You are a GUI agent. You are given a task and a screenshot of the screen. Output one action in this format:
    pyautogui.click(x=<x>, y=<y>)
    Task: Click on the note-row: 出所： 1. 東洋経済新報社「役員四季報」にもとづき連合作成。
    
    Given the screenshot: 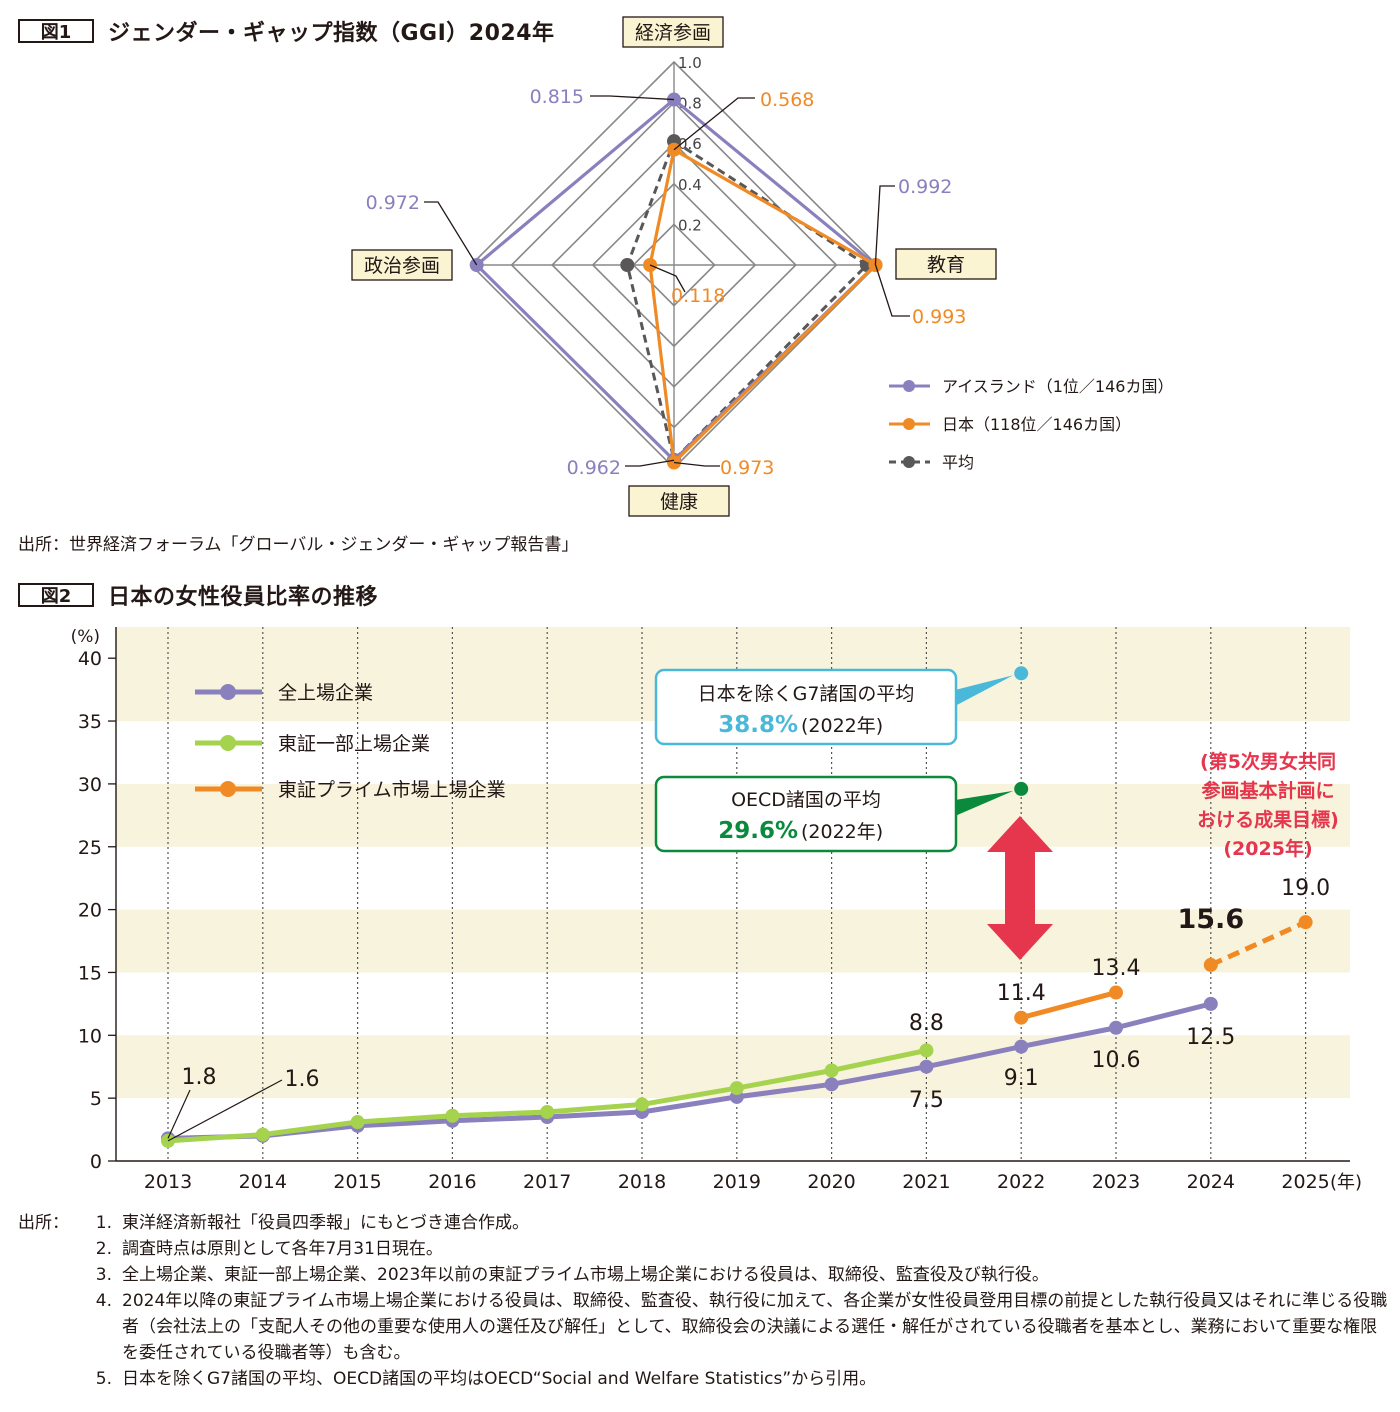 What is the action you would take?
    pyautogui.click(x=703, y=1223)
    